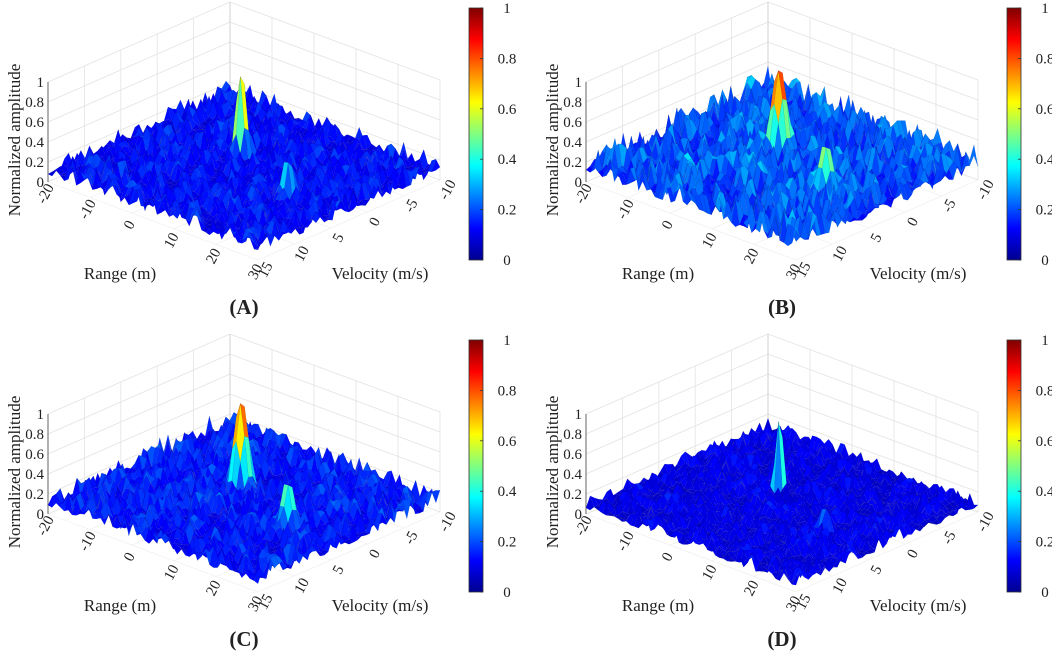 This screenshot has height=658, width=1052. I want to click on panel-label: (B), so click(782, 307).